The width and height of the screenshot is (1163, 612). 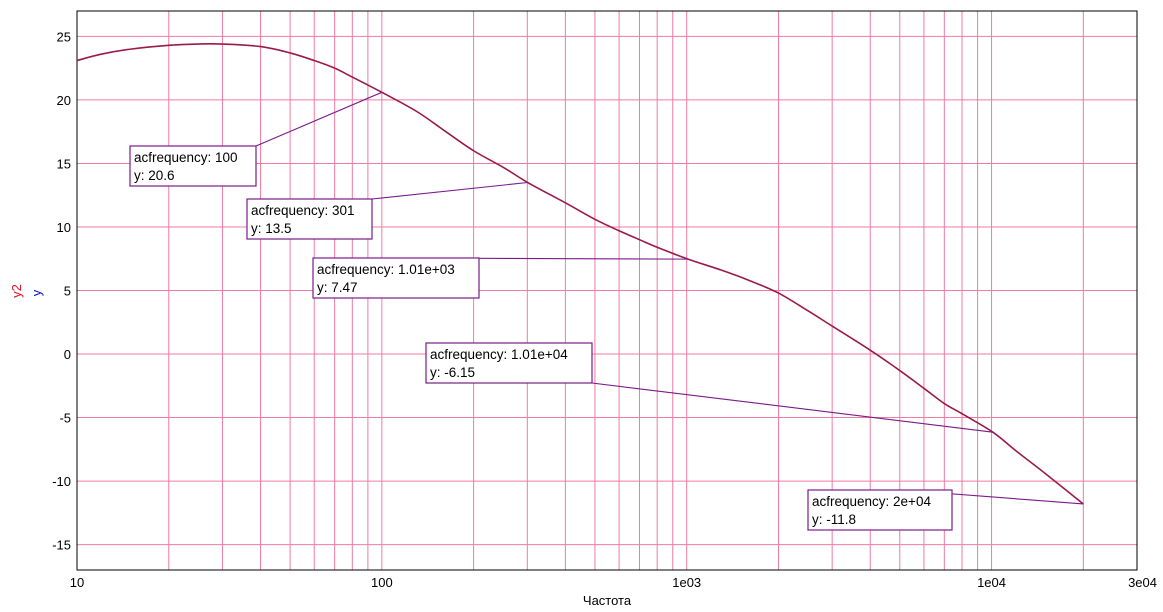 I want to click on annotation-value: y: -6.15, so click(x=452, y=372).